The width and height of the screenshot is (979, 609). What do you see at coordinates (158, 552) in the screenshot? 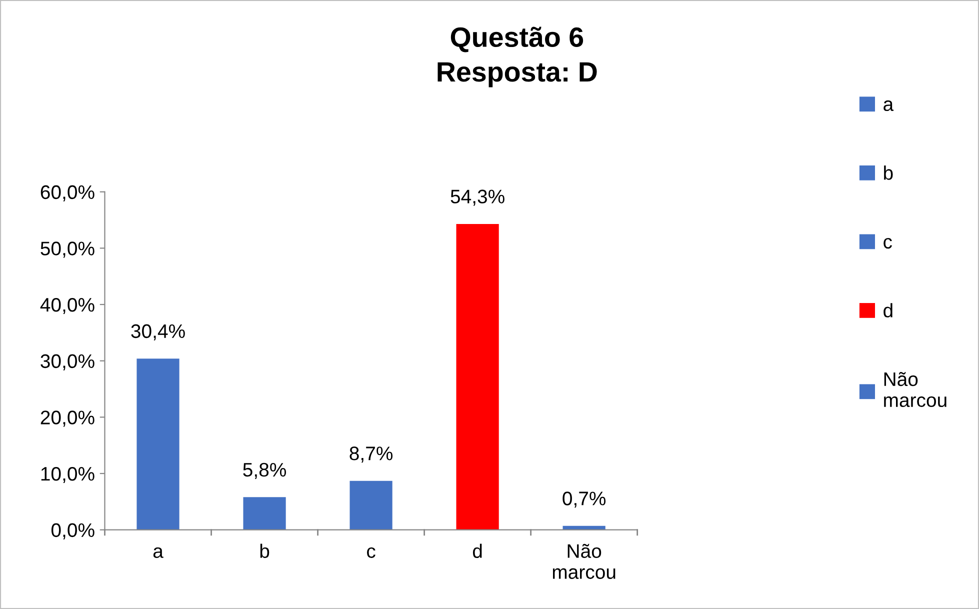
I see `x-tick-label: a` at bounding box center [158, 552].